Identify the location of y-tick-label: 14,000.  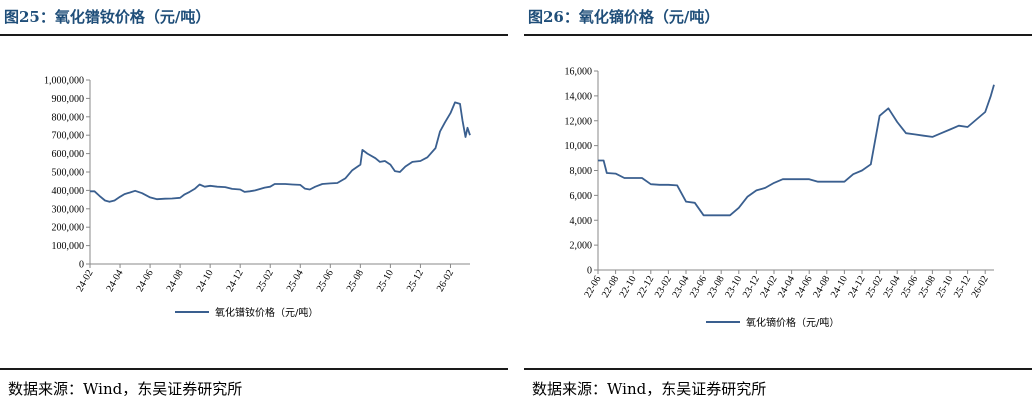
(579, 96).